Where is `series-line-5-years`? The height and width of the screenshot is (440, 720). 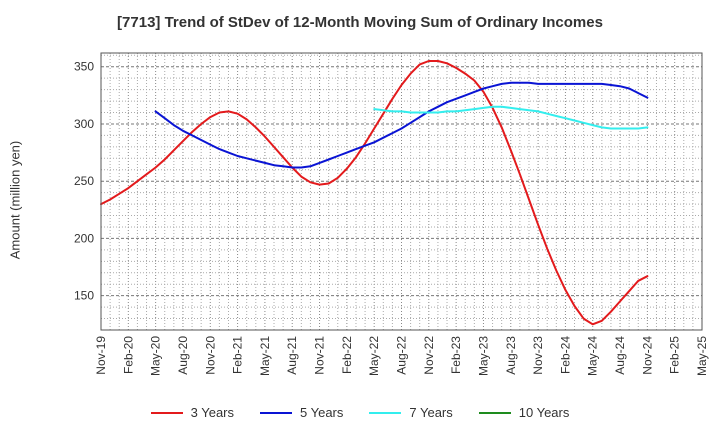
series-line-5-years is located at coordinates (401, 125).